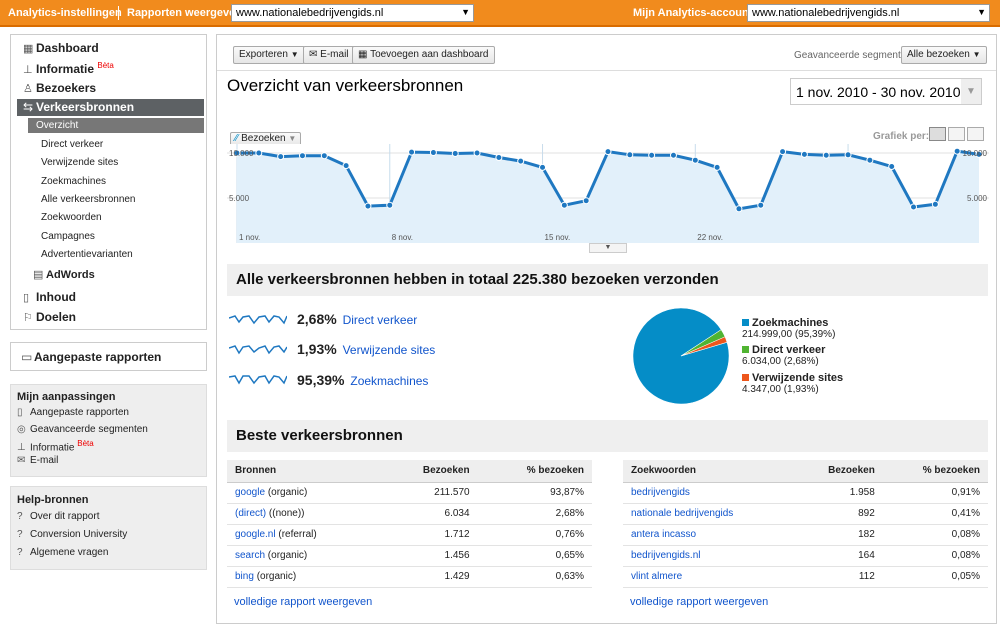  Describe the element at coordinates (82, 429) in the screenshot. I see `custom-item-segments: ◎ Geavanceerde segmenten` at that location.